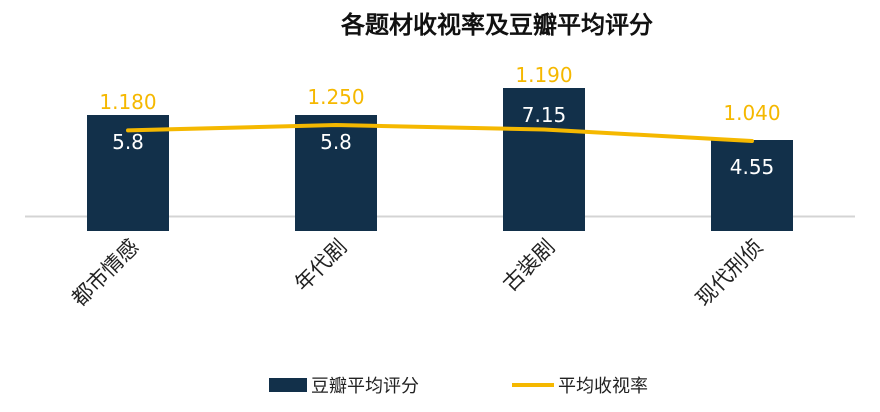 The image size is (880, 412). I want to click on line-data-label: 1.180, so click(127, 102).